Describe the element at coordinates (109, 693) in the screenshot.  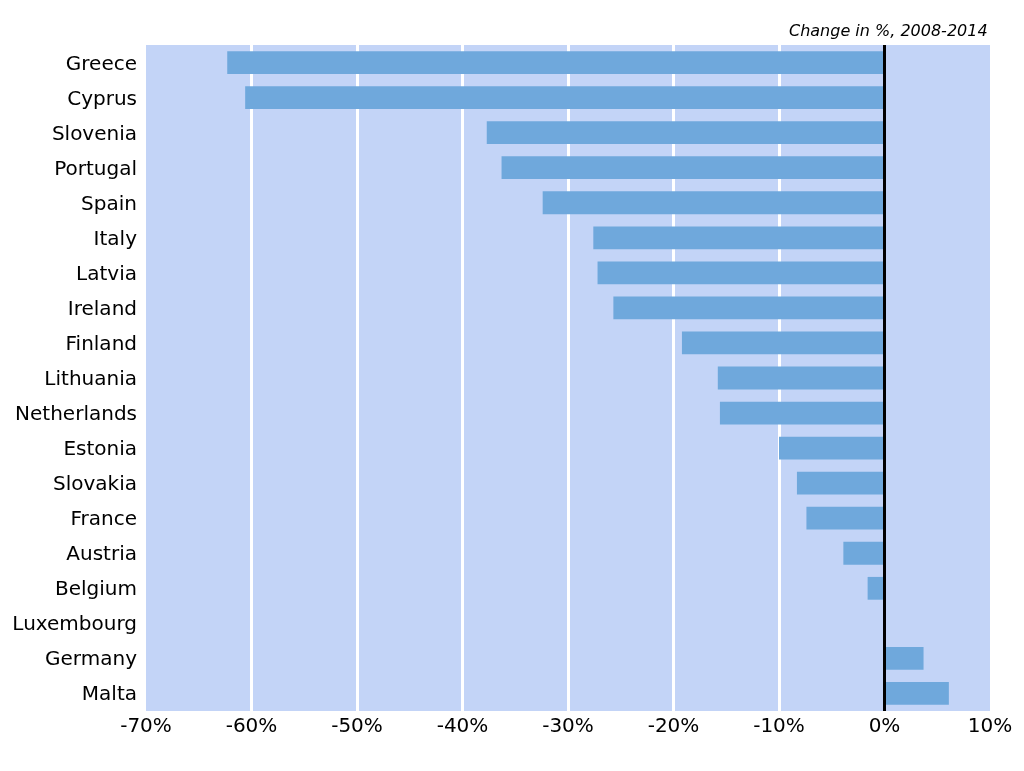
I see `y-tick-label: Malta` at that location.